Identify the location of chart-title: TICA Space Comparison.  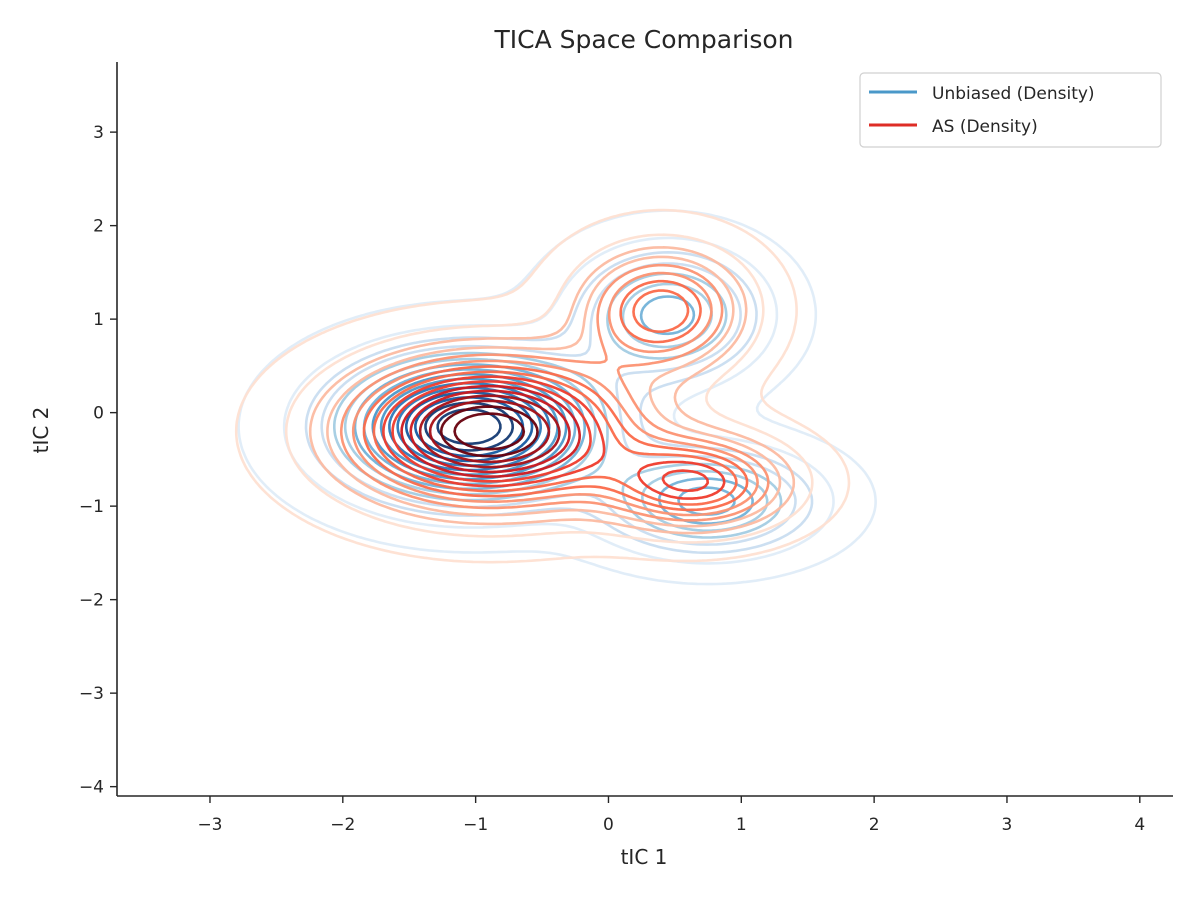
(644, 39).